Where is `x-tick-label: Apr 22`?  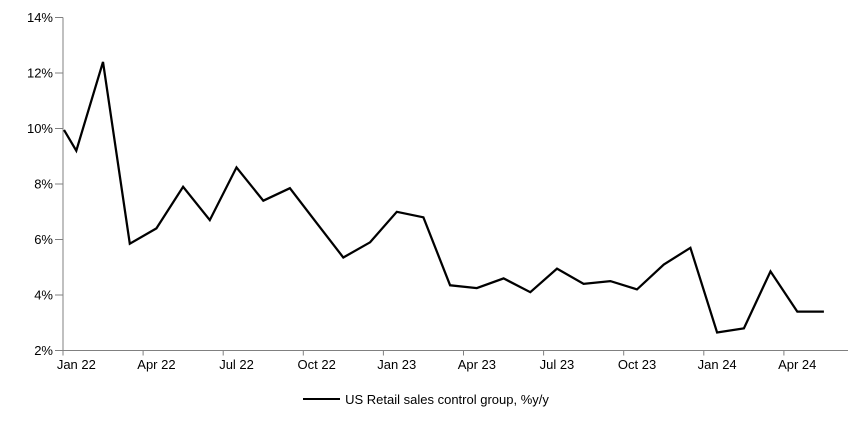
x-tick-label: Apr 22 is located at coordinates (156, 364).